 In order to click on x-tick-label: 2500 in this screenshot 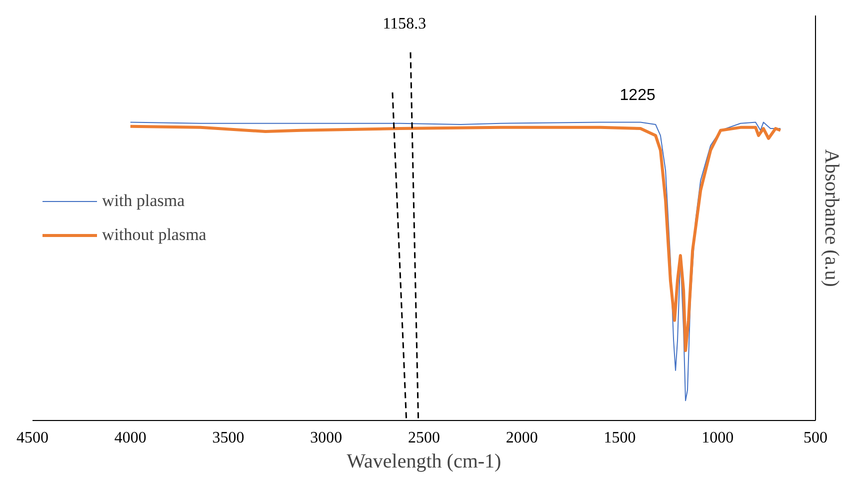, I will do `click(424, 438)`.